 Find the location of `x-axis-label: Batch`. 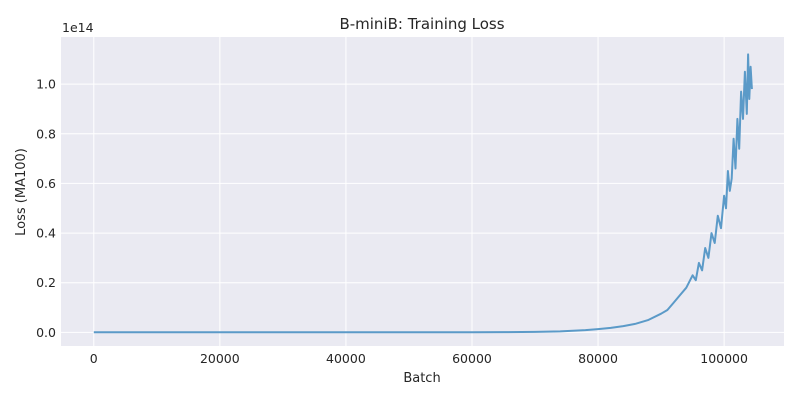

x-axis-label: Batch is located at coordinates (421, 378).